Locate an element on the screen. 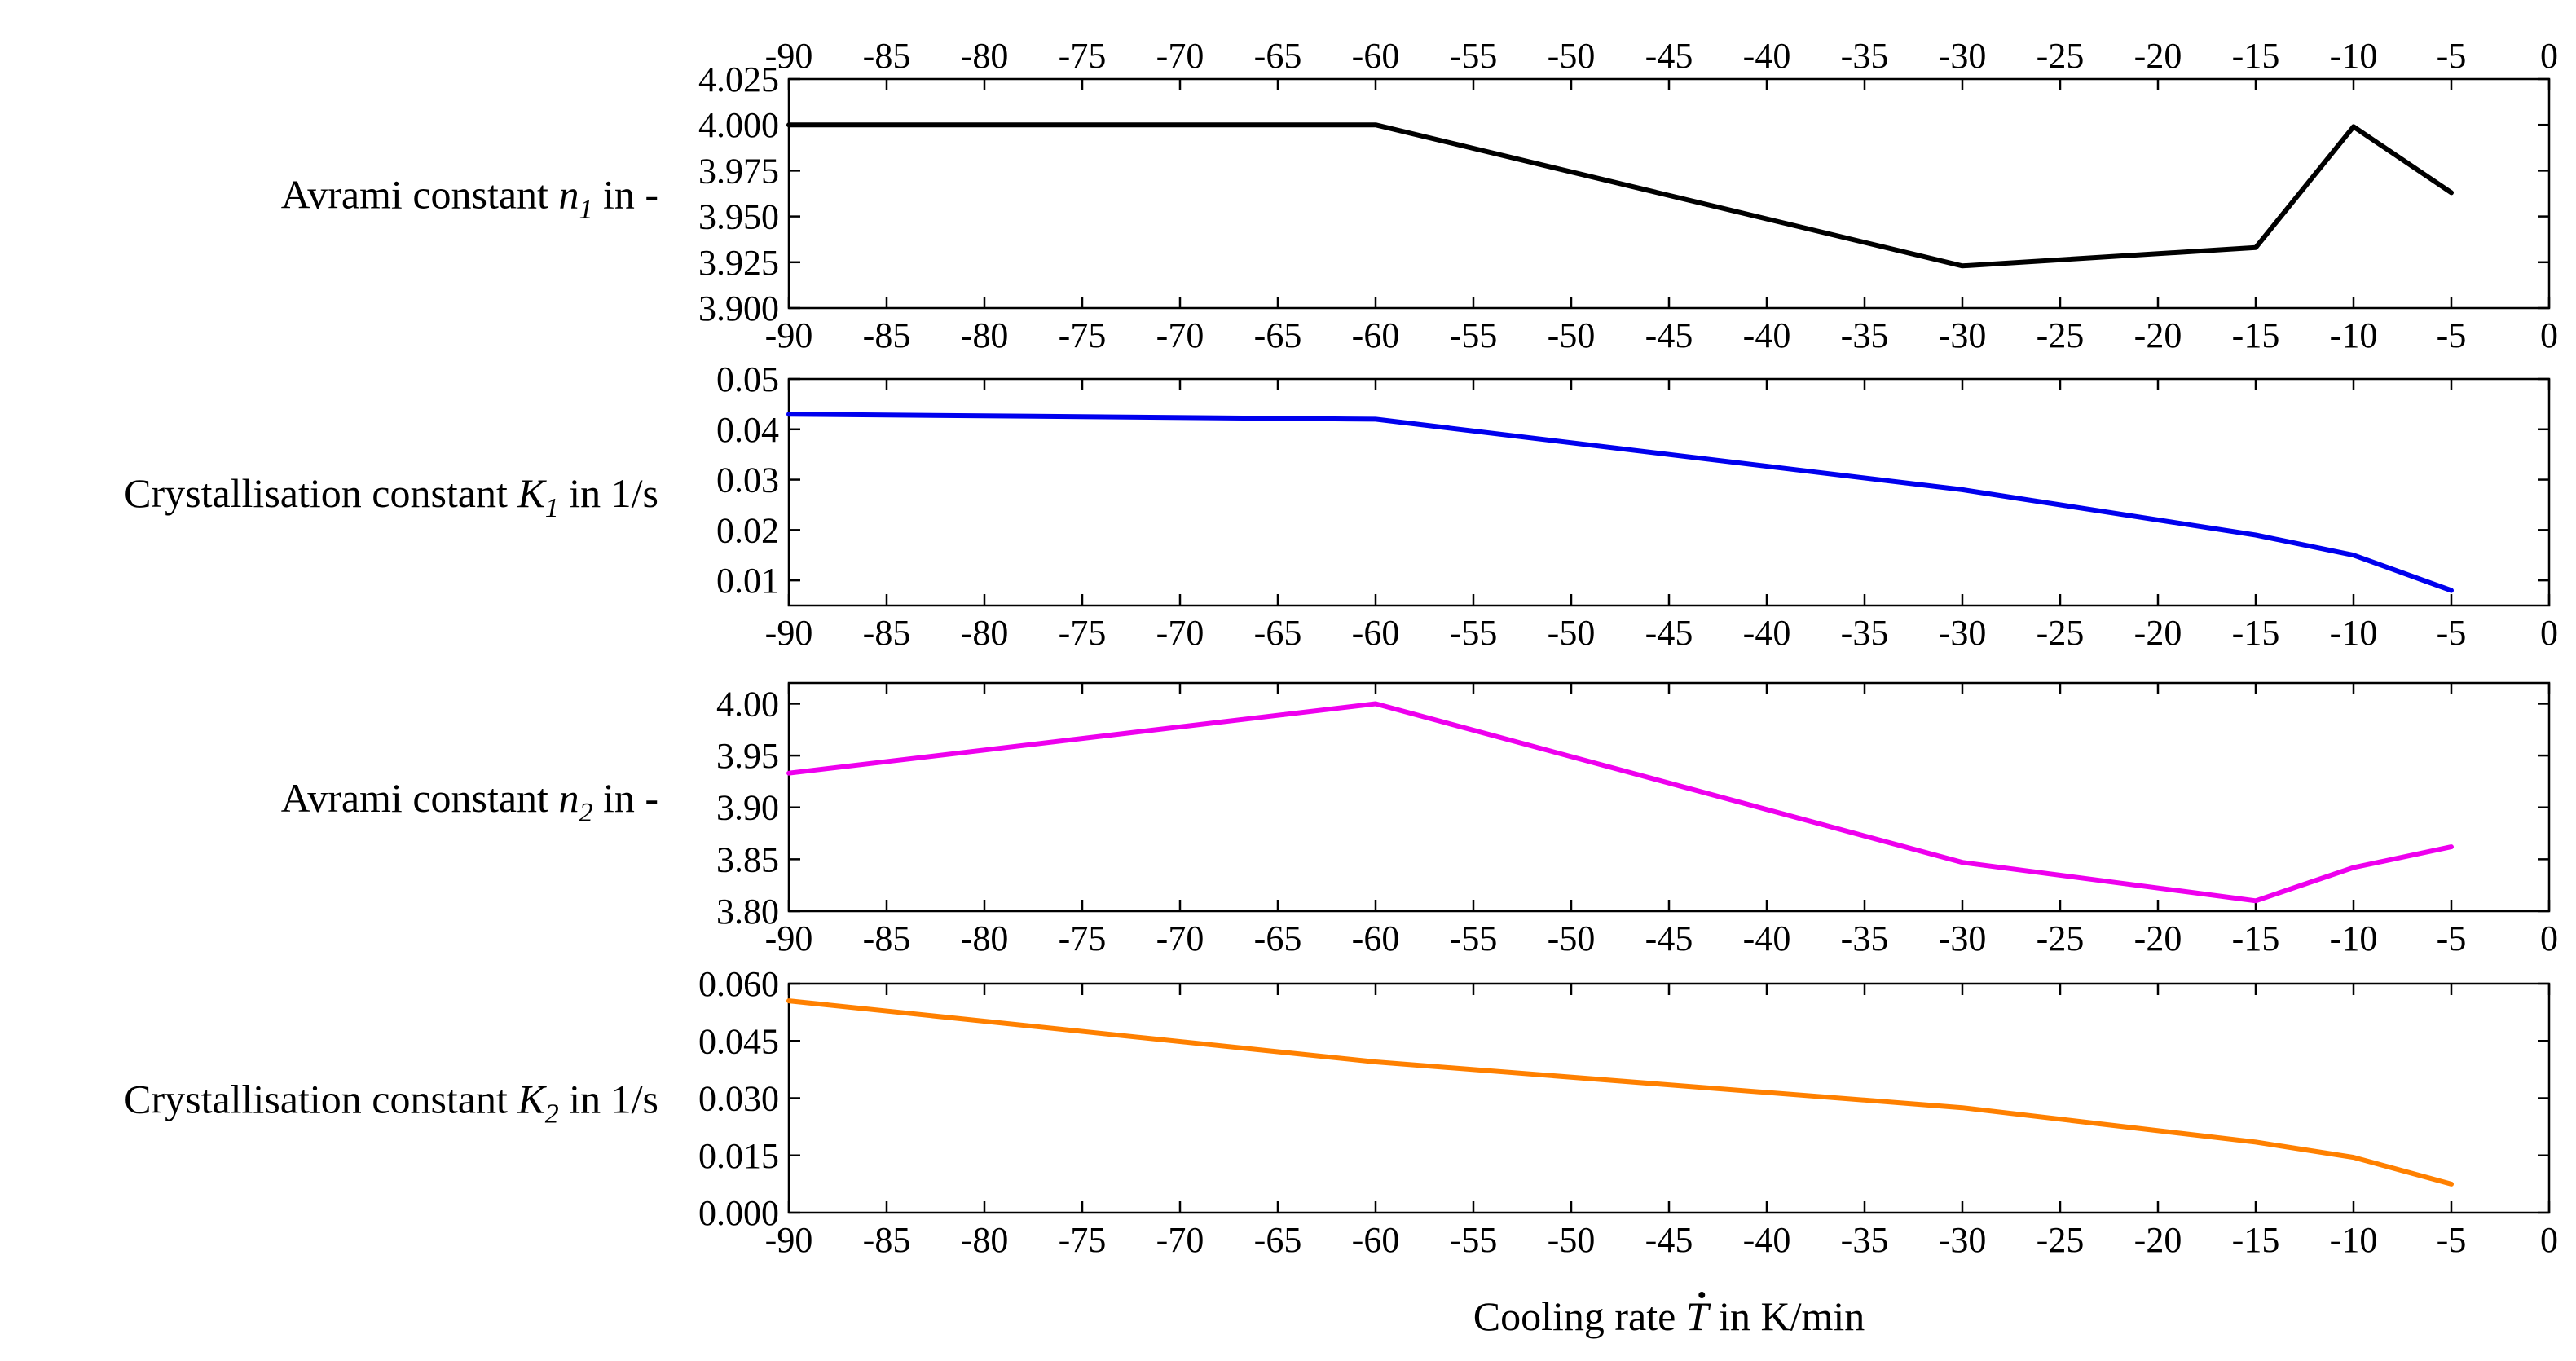  x-tick-label-top: -55 is located at coordinates (1474, 56).